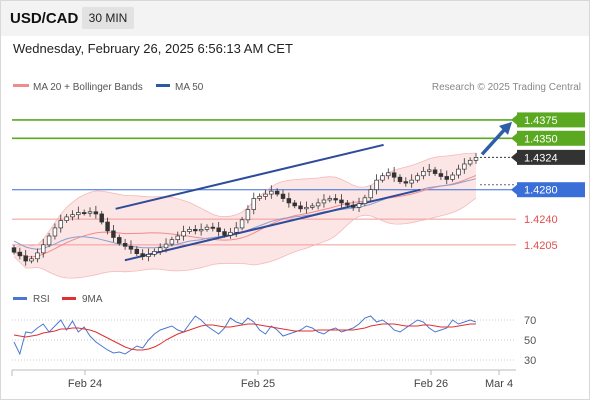 The width and height of the screenshot is (590, 400). I want to click on support-level-label: 1.4205, so click(541, 246).